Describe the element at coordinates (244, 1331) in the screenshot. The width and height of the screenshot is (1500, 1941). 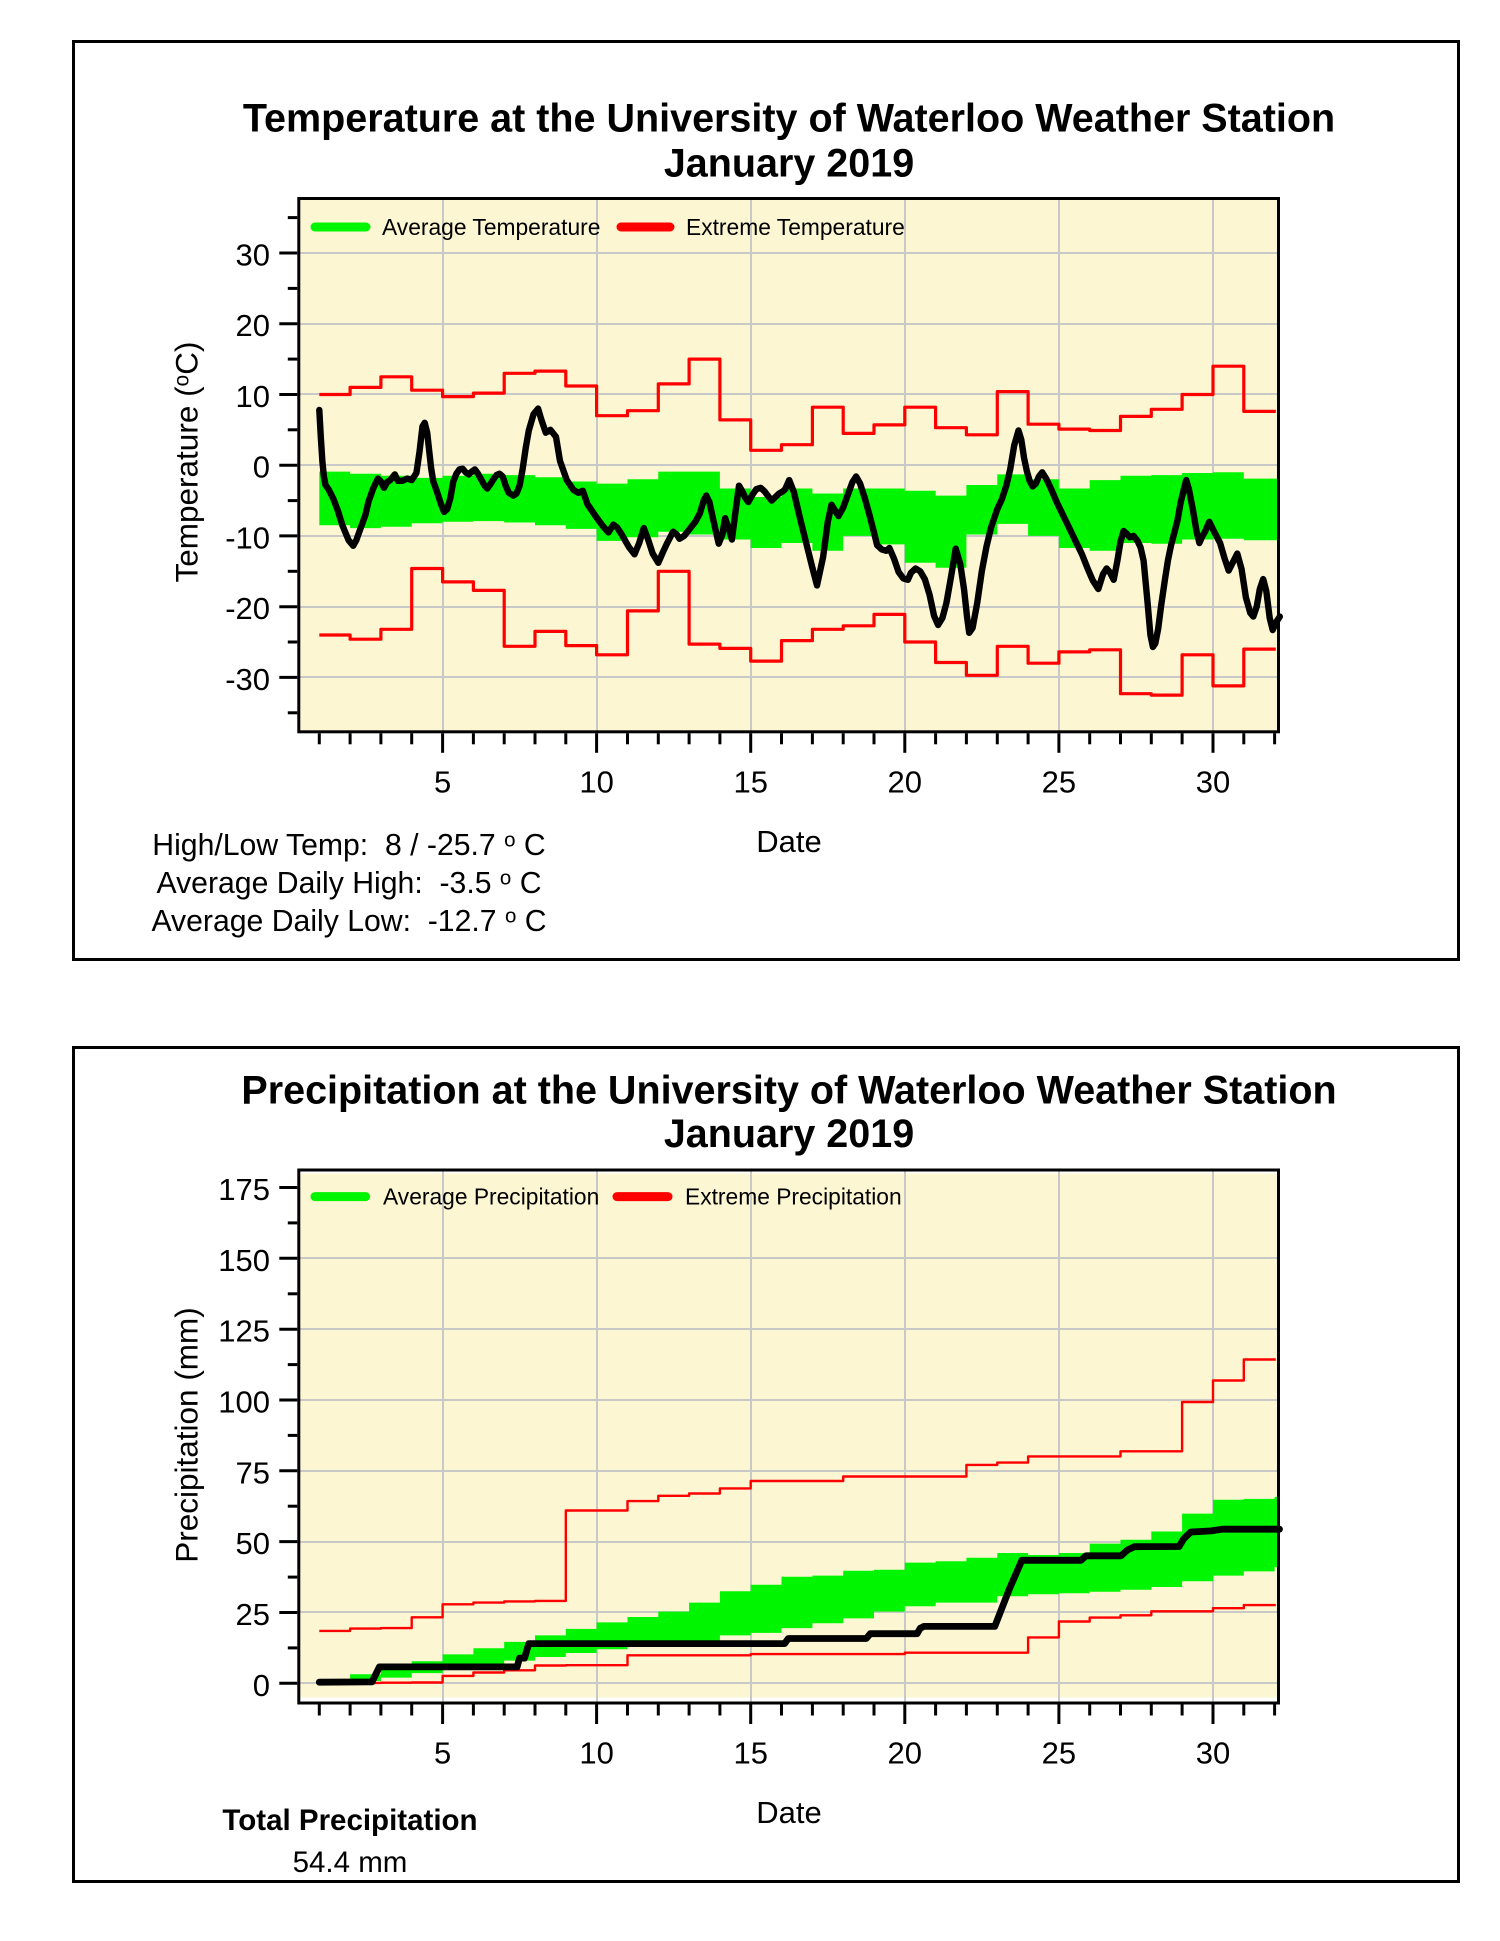
I see `svg-text: 125` at that location.